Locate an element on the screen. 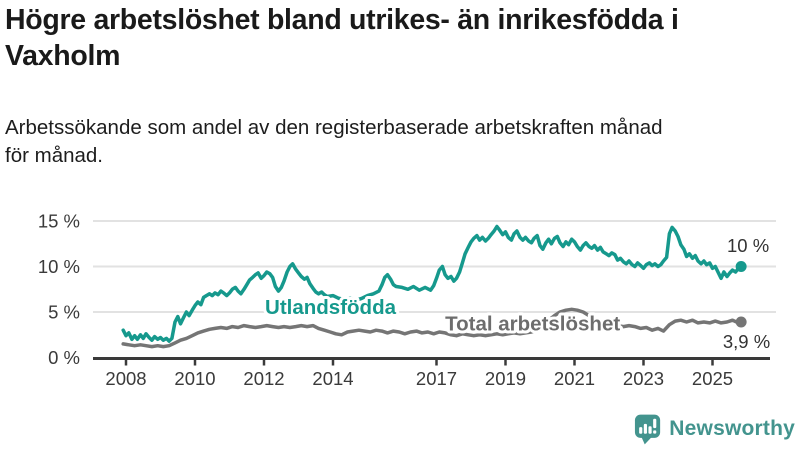 The width and height of the screenshot is (800, 450). subtitle-line-2: för månad. is located at coordinates (54, 155).